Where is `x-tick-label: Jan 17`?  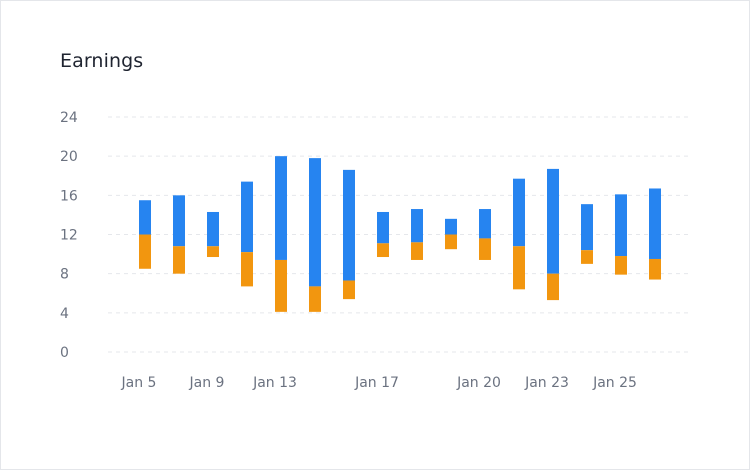 x-tick-label: Jan 17 is located at coordinates (376, 383).